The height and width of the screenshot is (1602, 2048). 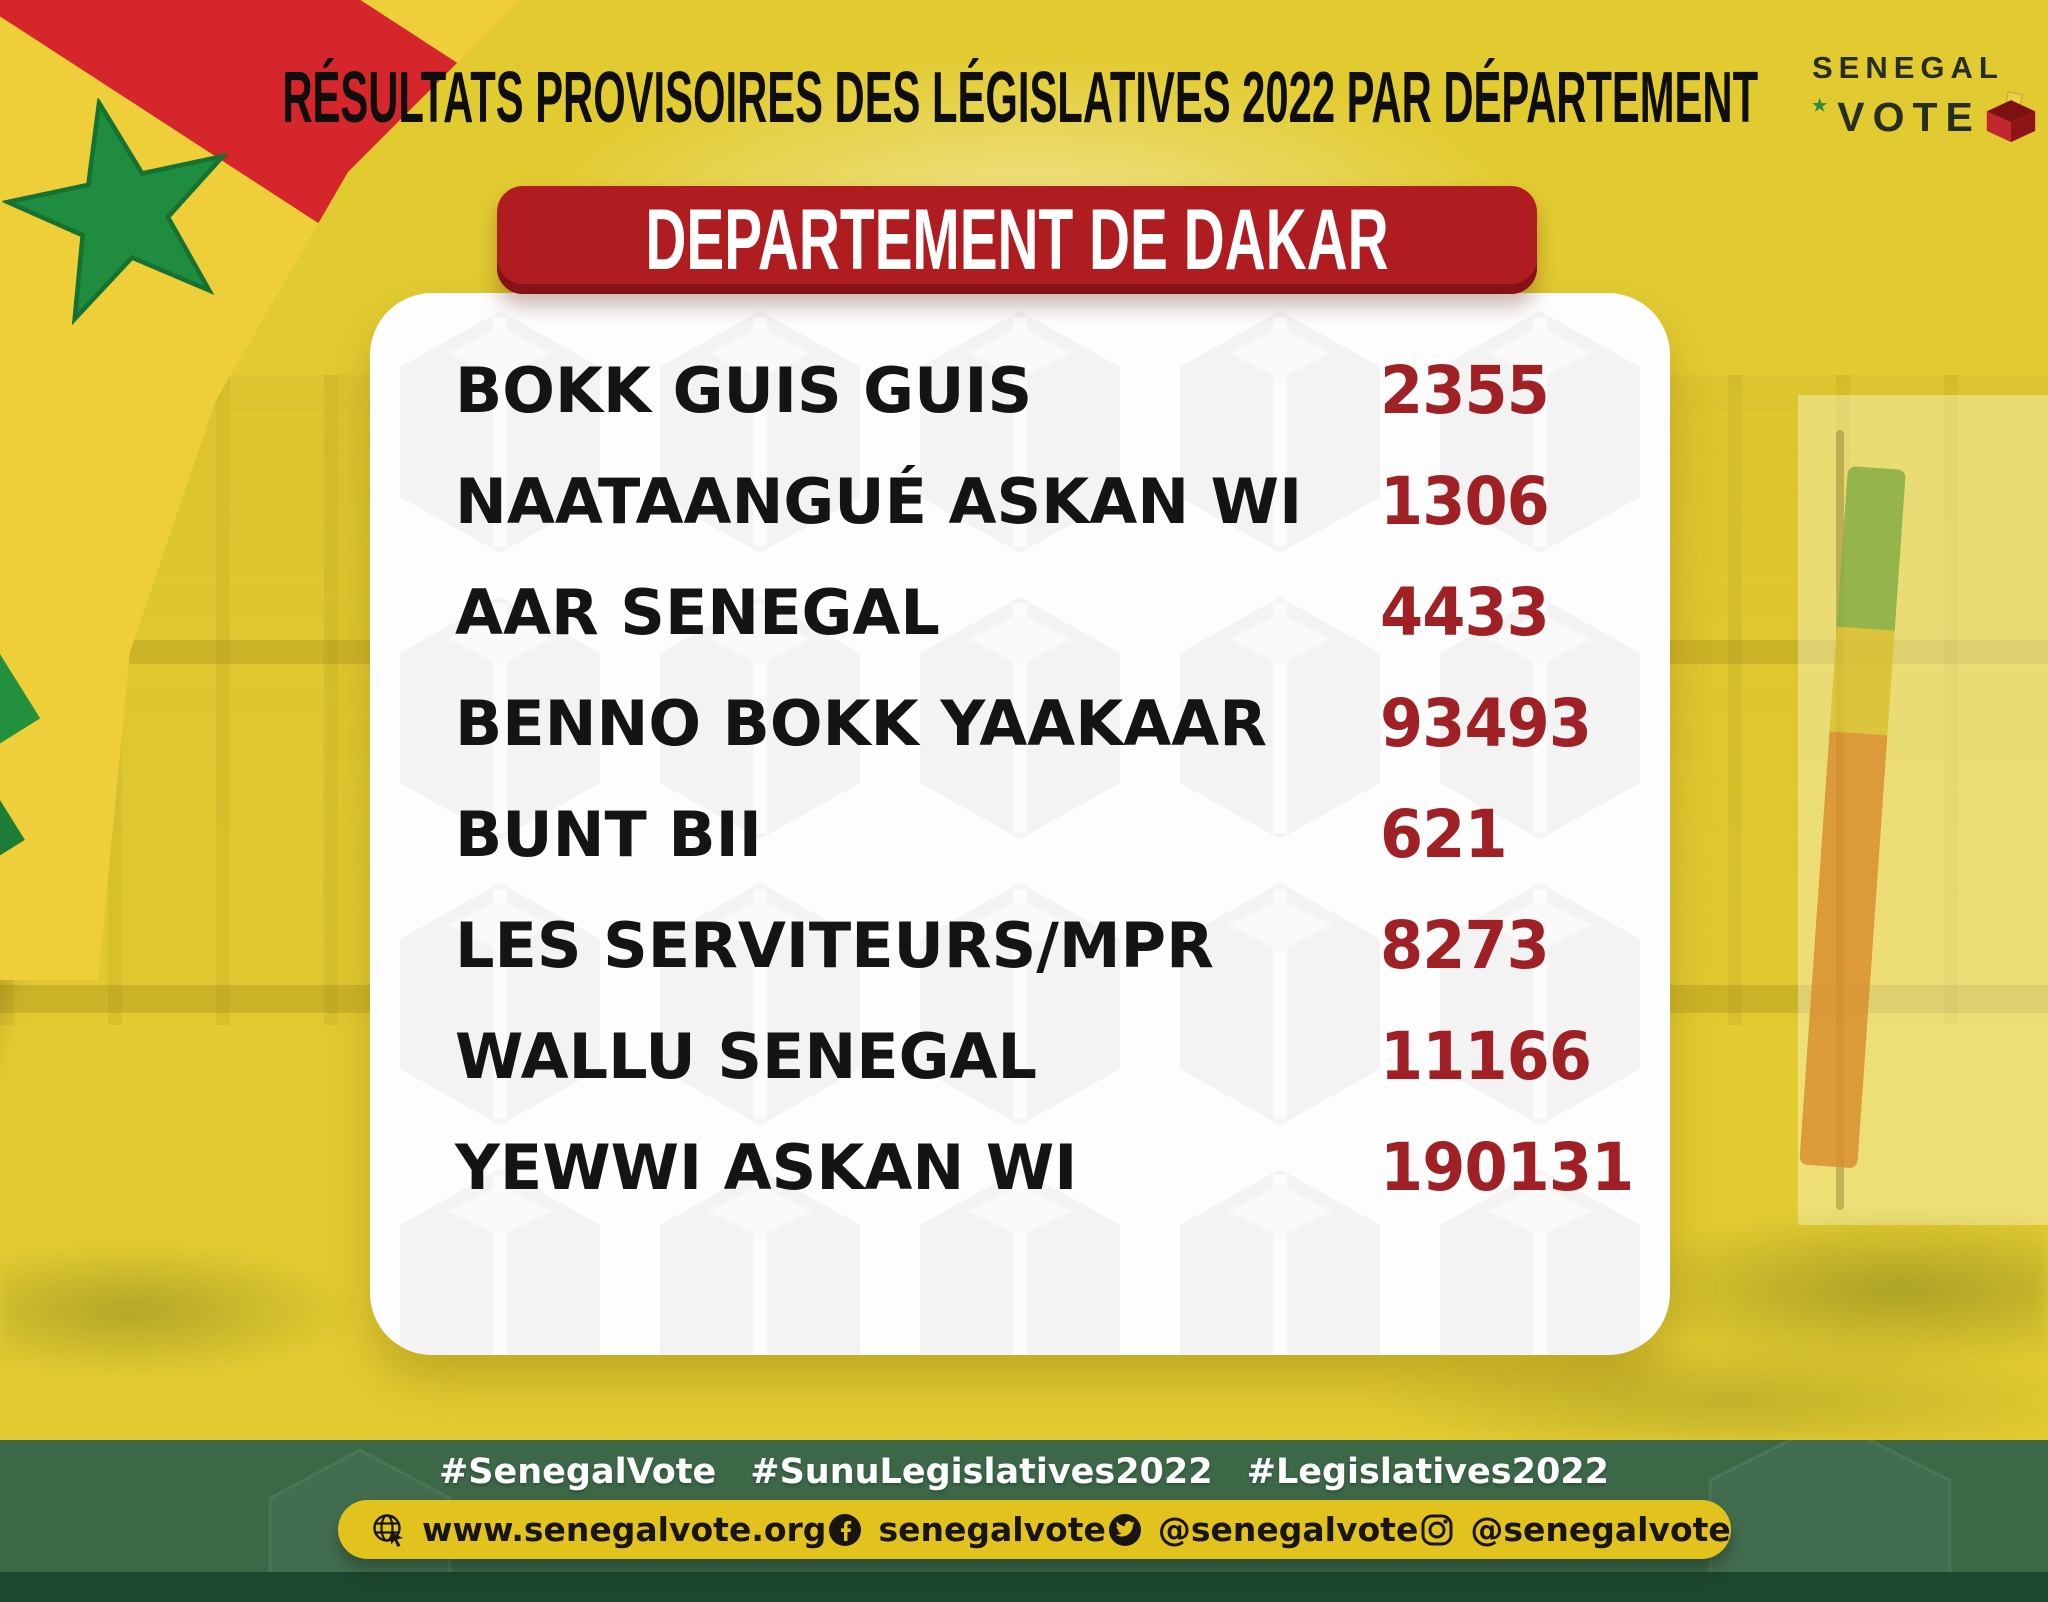 I want to click on table-row: YEWWI ASKAN WI 190131, so click(x=1020, y=1167).